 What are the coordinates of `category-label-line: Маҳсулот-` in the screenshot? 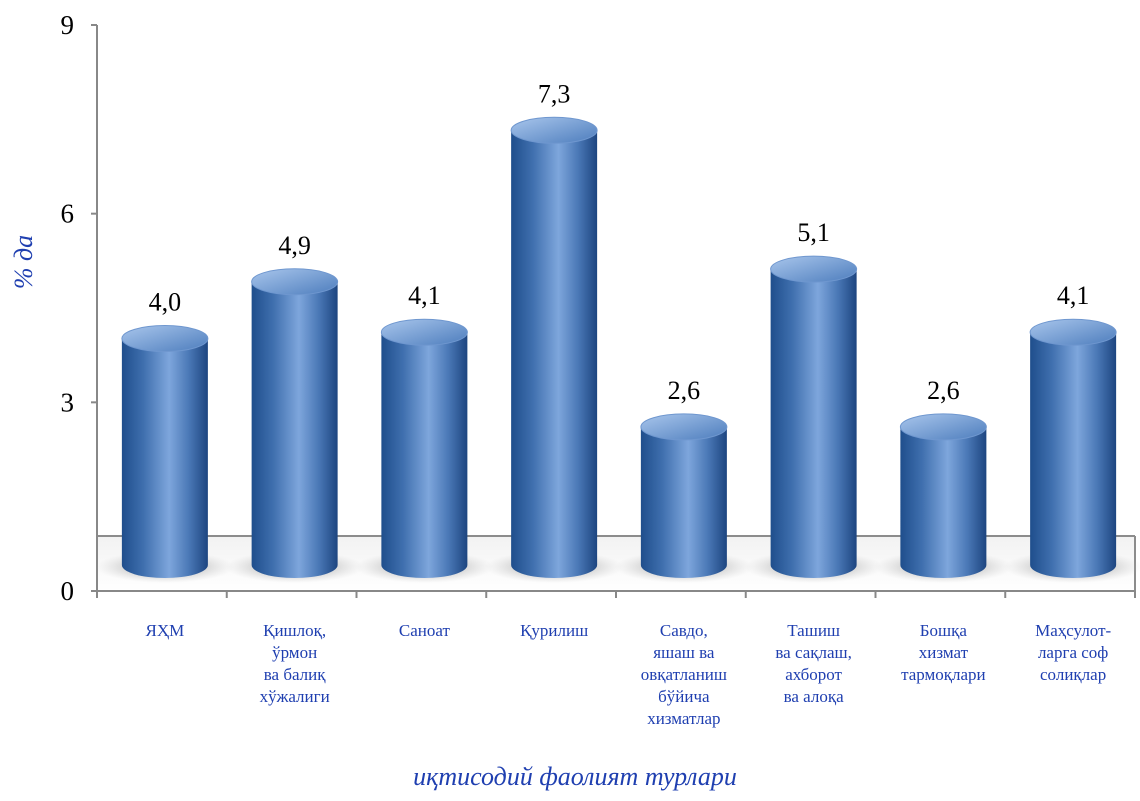 It's located at (1073, 630).